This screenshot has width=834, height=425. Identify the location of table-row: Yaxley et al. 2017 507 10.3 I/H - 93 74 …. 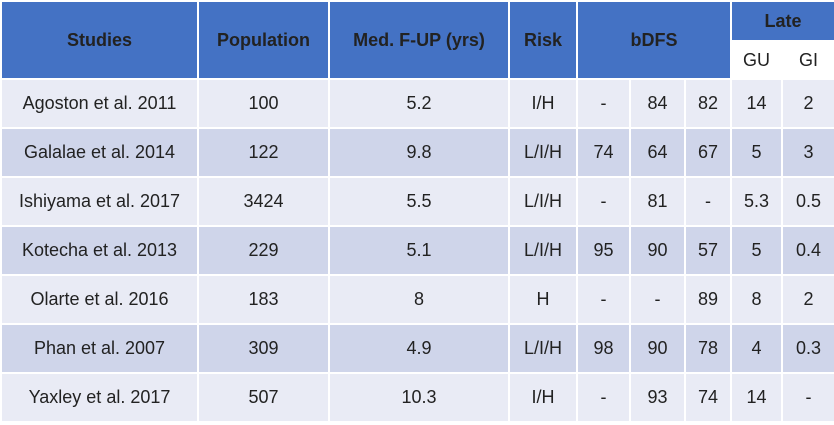
(417, 397).